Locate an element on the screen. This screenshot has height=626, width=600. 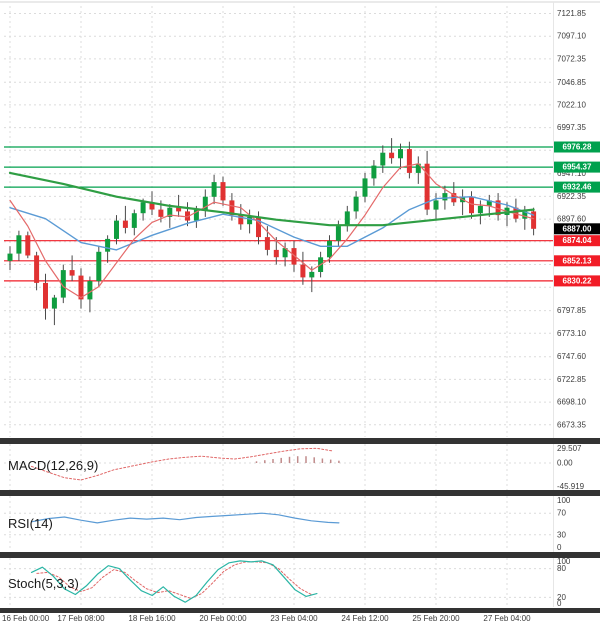
x-axis-label: 20 Feb 00:00 is located at coordinates (223, 618).